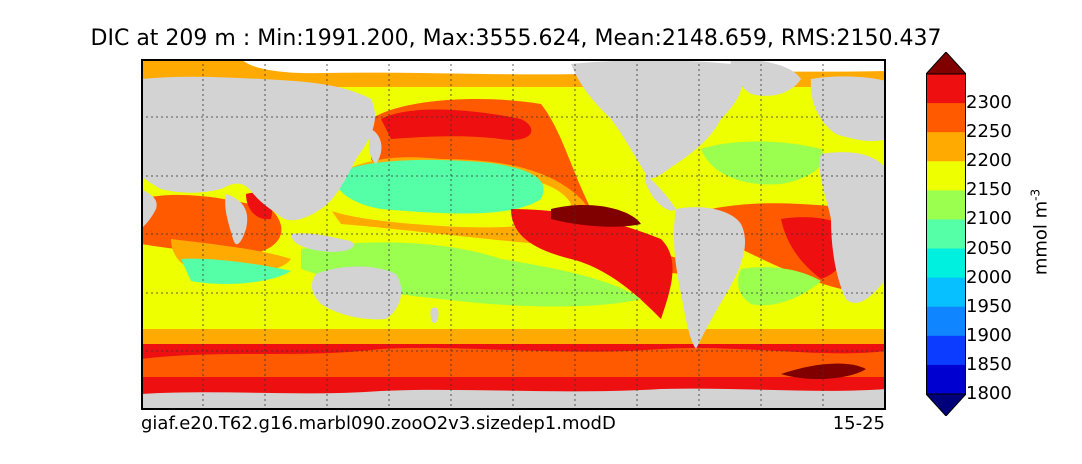 This screenshot has height=464, width=1082. Describe the element at coordinates (660, 192) in the screenshot. I see `land-central-america` at that location.